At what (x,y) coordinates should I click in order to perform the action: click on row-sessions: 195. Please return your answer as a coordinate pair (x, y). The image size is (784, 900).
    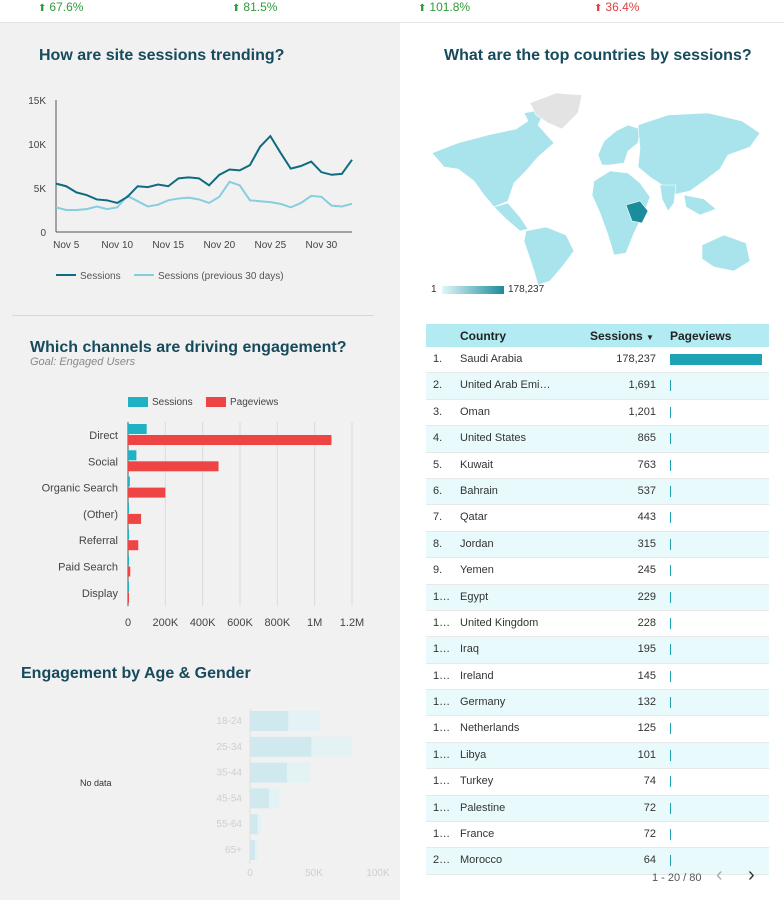
    Looking at the image, I should click on (646, 649).